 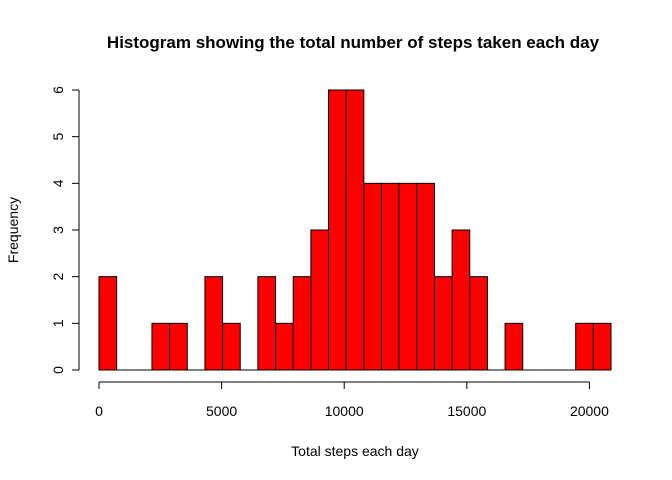 What do you see at coordinates (466, 411) in the screenshot?
I see `x-tick-label: 15000` at bounding box center [466, 411].